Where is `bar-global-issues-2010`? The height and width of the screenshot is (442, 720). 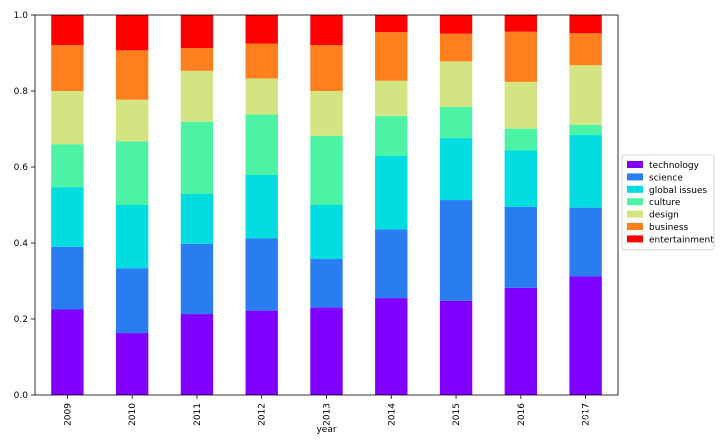
bar-global-issues-2010 is located at coordinates (132, 237).